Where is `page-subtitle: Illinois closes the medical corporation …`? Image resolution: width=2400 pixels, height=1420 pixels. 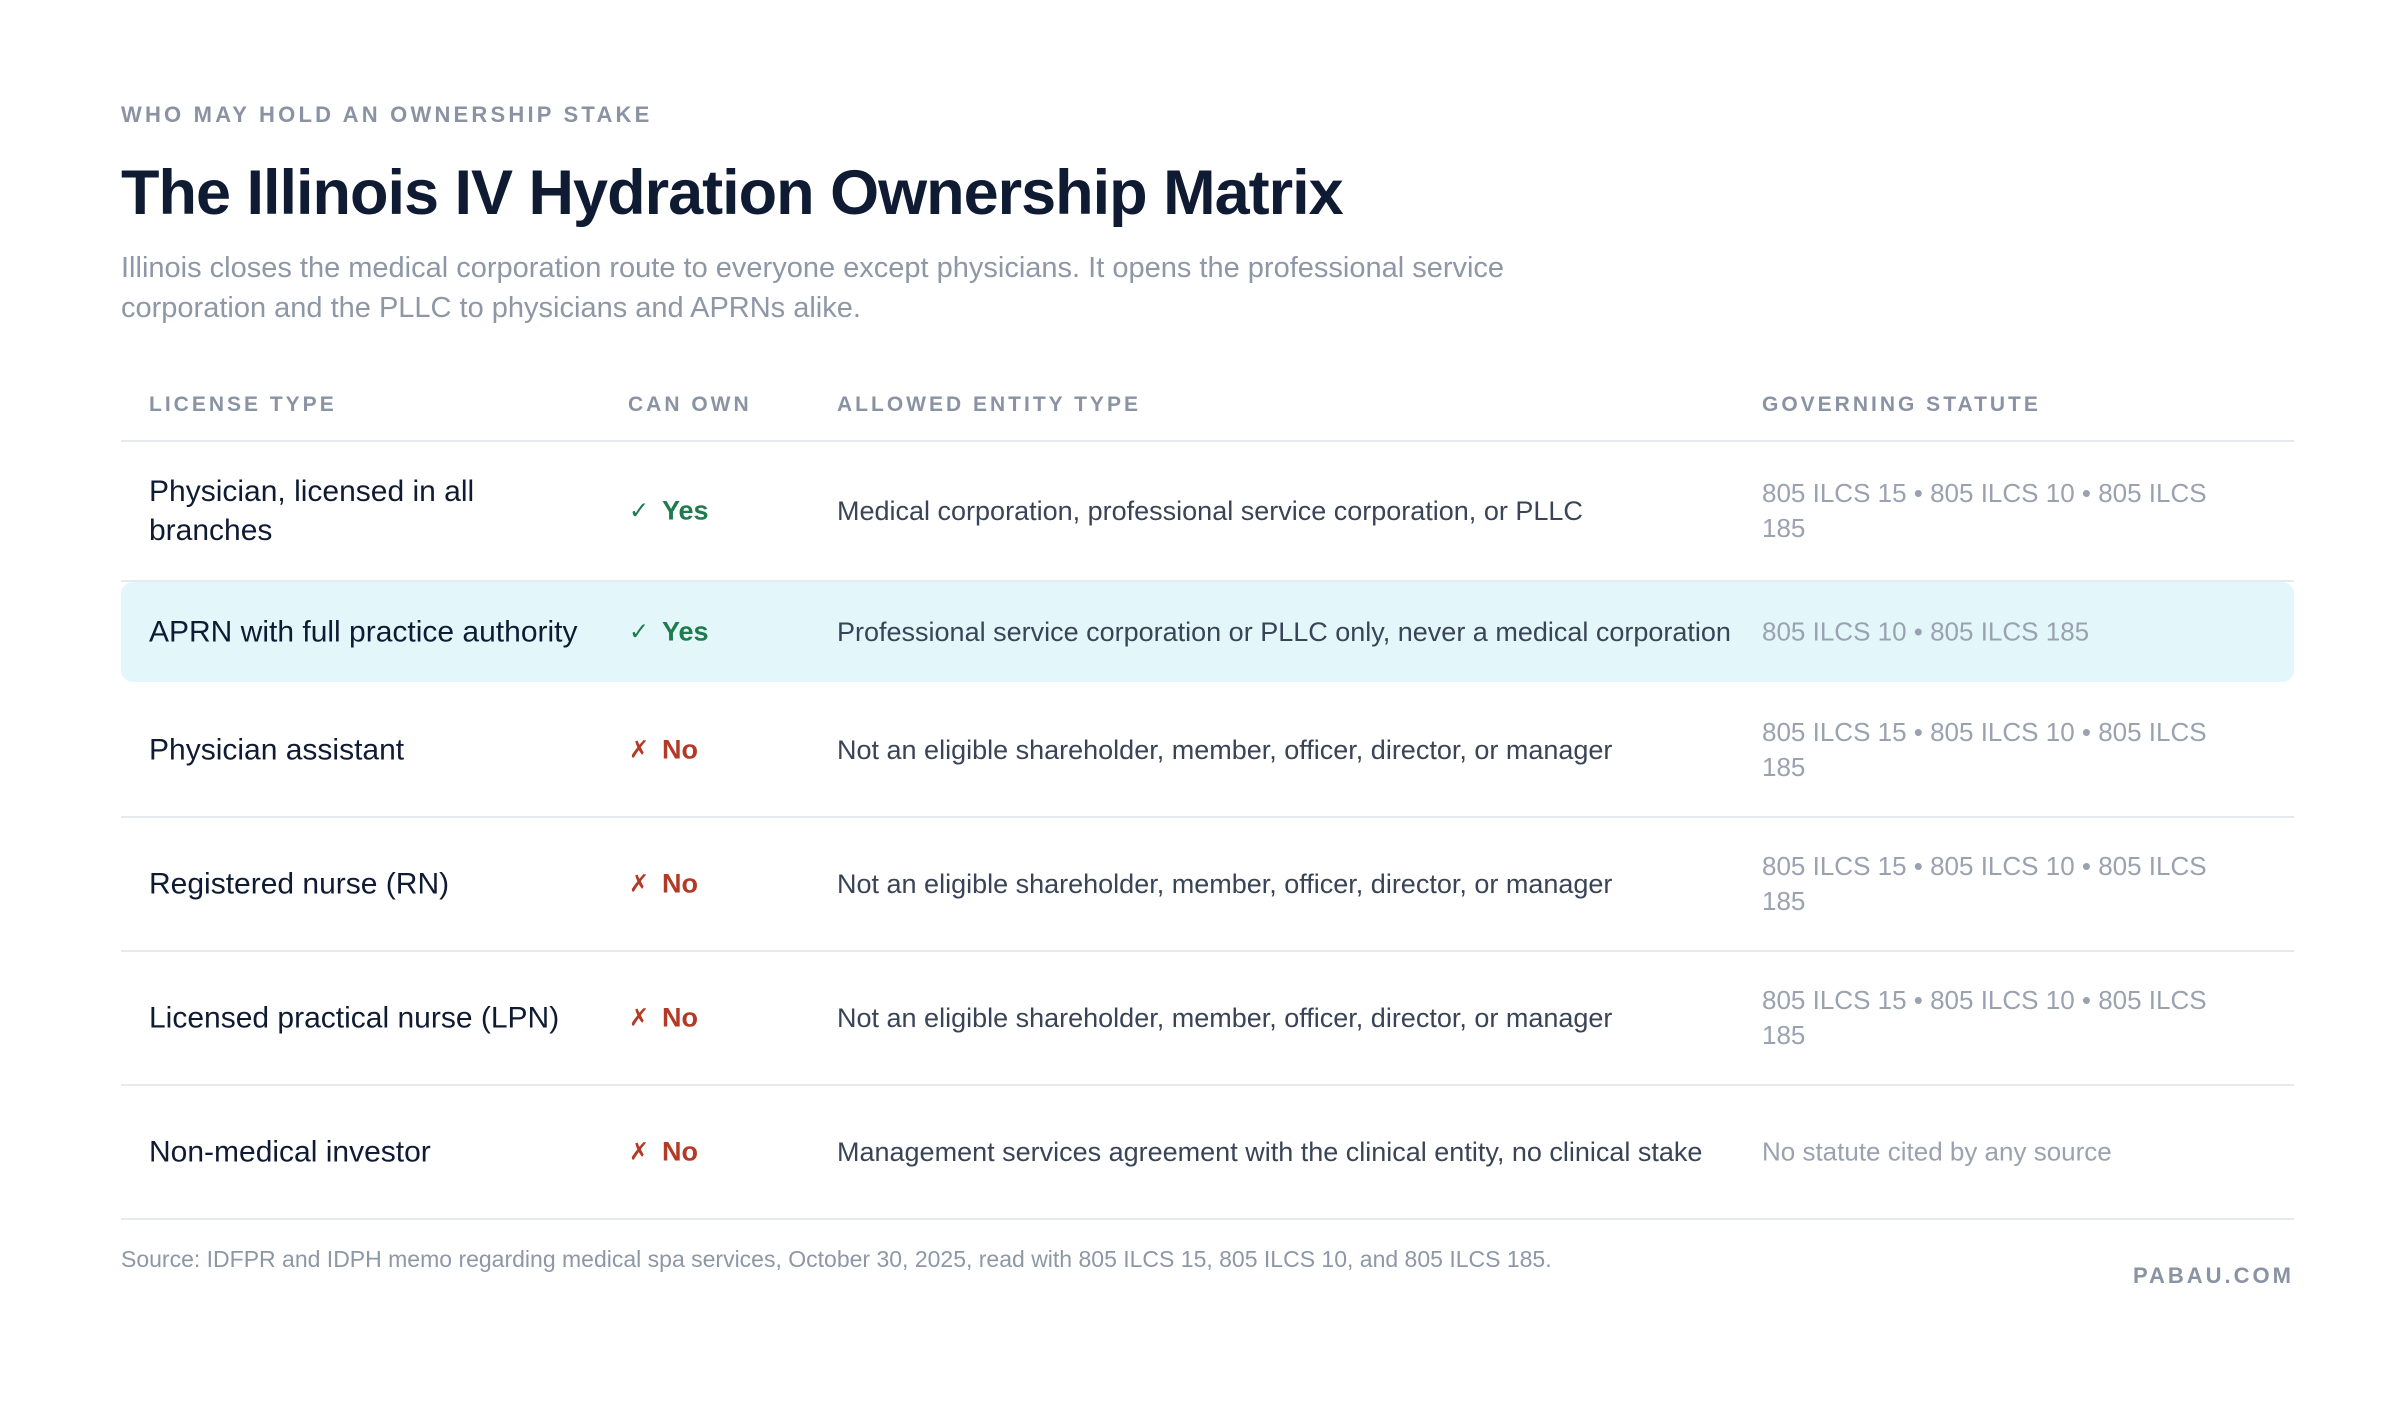 page-subtitle: Illinois closes the medical corporation … is located at coordinates (813, 288).